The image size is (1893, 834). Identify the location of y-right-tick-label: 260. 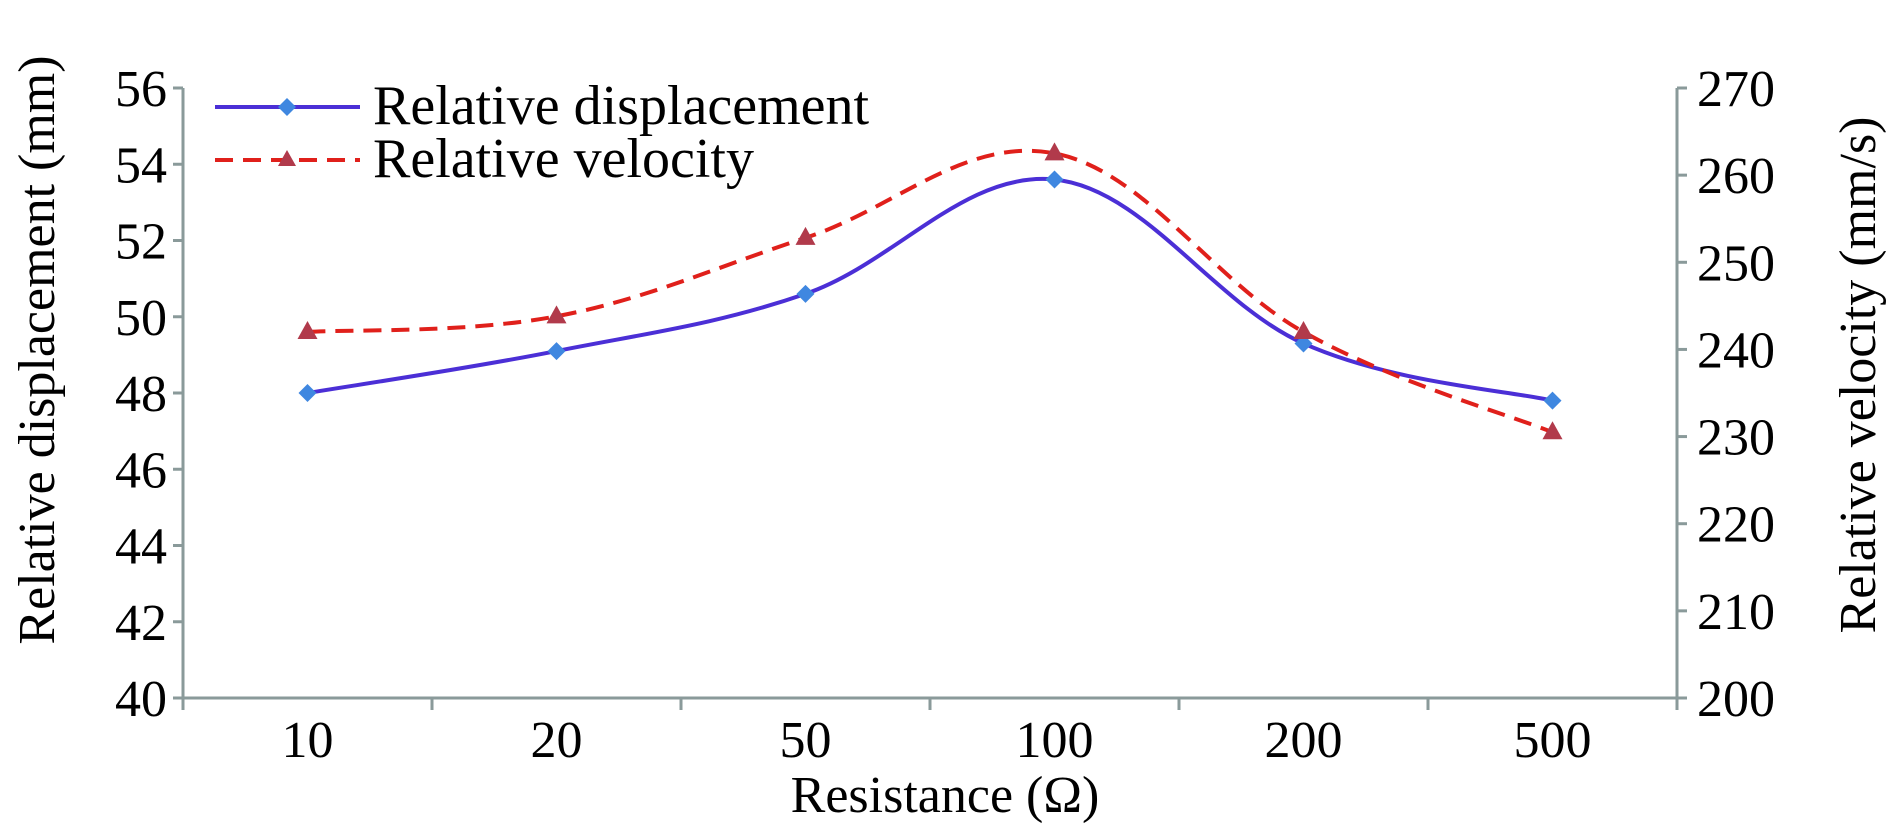
(1736, 176).